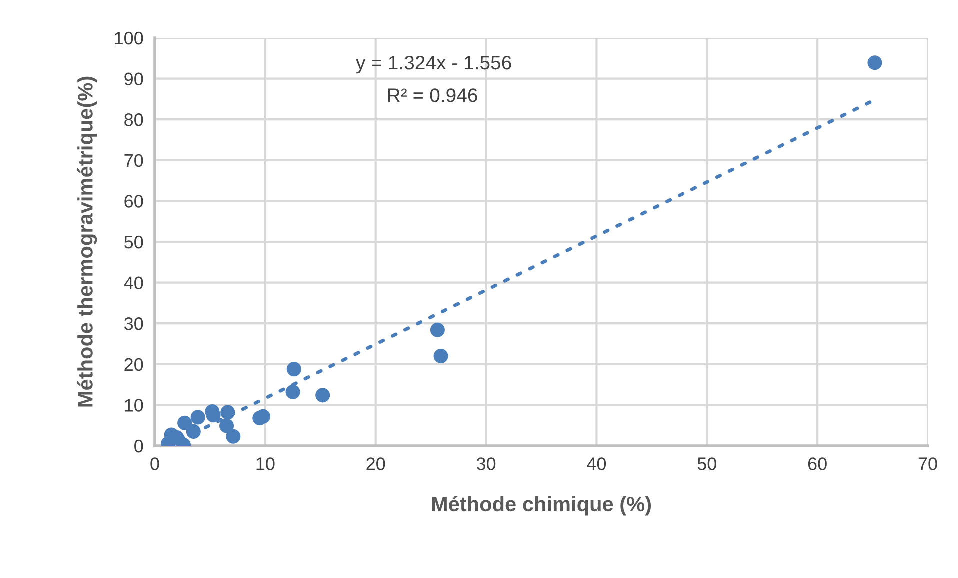  What do you see at coordinates (134, 201) in the screenshot?
I see `y-tick-label: 60` at bounding box center [134, 201].